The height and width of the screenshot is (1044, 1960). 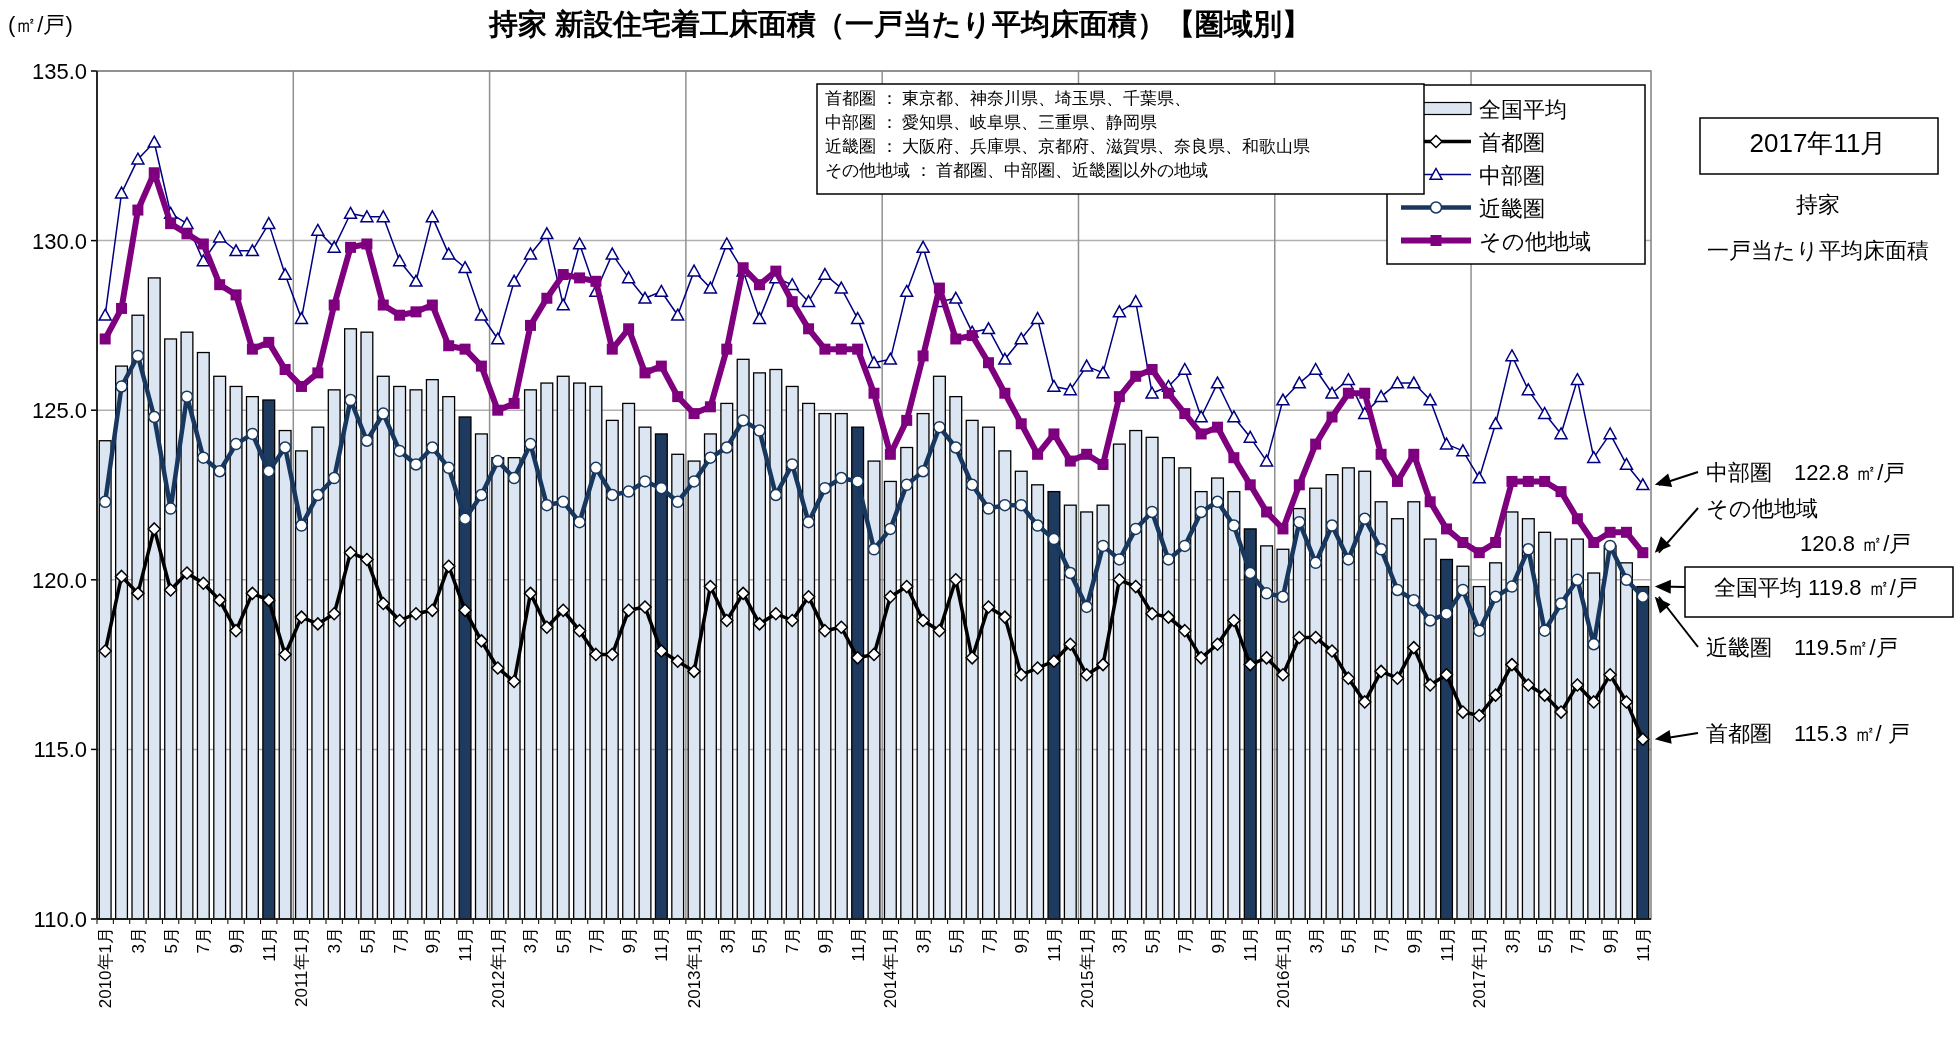 I want to click on text: 一戸当たり平均床面積, so click(x=1818, y=250).